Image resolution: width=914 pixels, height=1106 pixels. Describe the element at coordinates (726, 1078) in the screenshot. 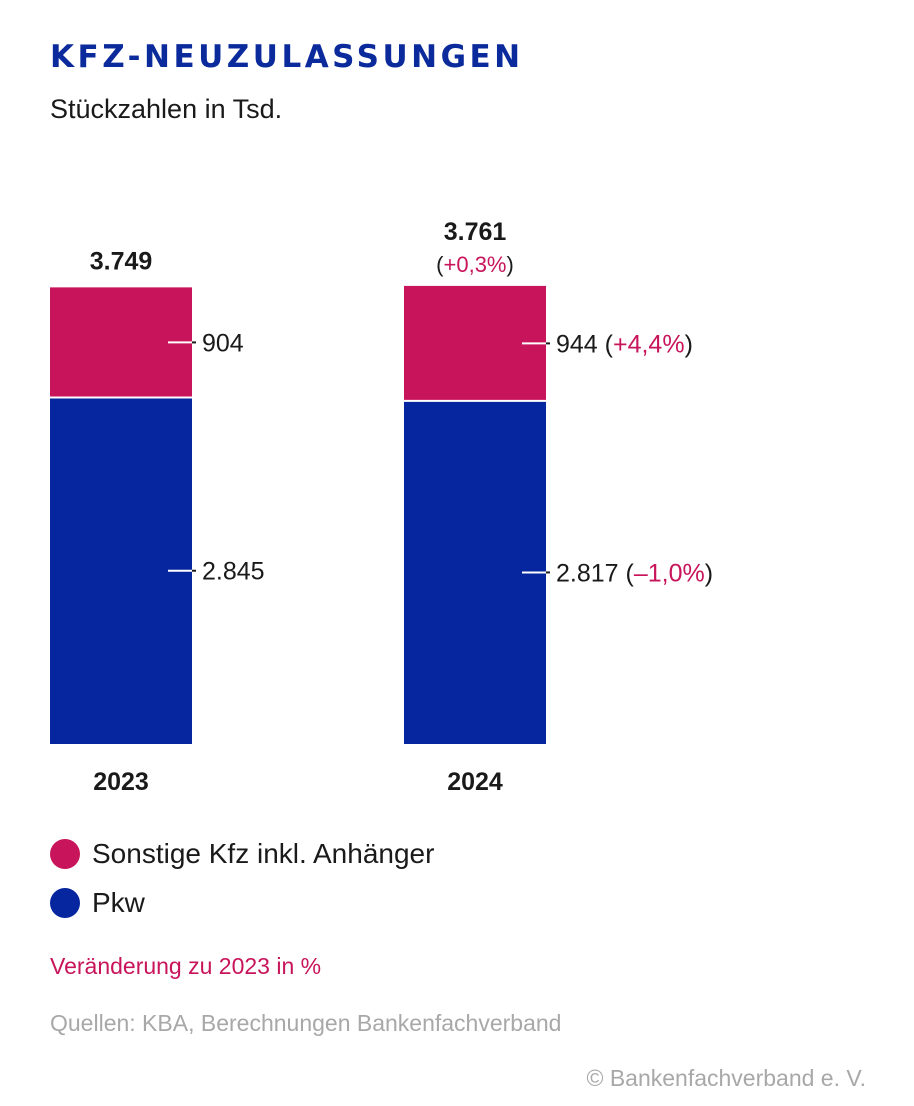

I see `copyright-note: © Bankenfachverband e. V.` at that location.